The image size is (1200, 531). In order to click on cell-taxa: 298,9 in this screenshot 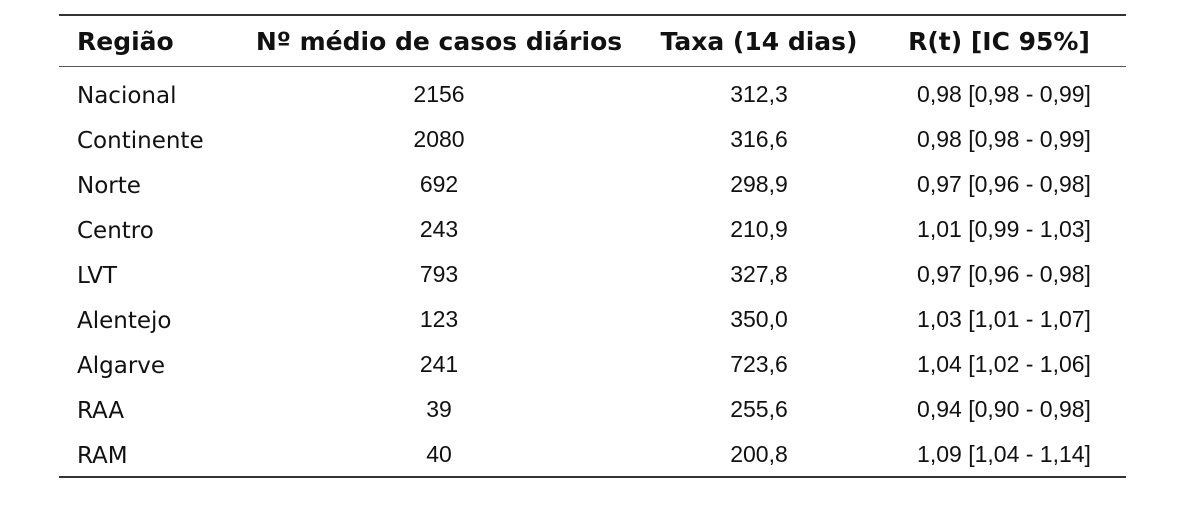, I will do `click(759, 184)`.